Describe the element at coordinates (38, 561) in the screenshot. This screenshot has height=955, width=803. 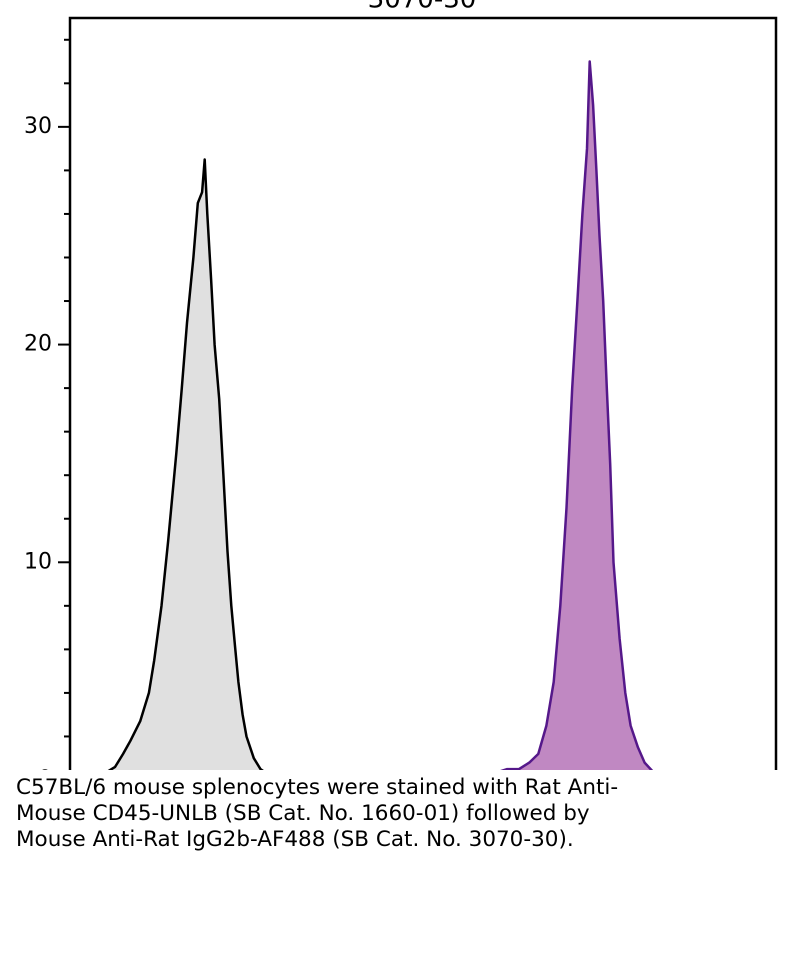
I see `y-tick-label: 10` at that location.